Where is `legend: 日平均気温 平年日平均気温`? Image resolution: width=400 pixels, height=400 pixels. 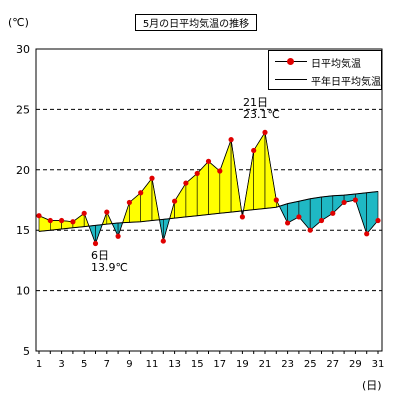
legend: 日平均気温 平年日平均気温 is located at coordinates (325, 70).